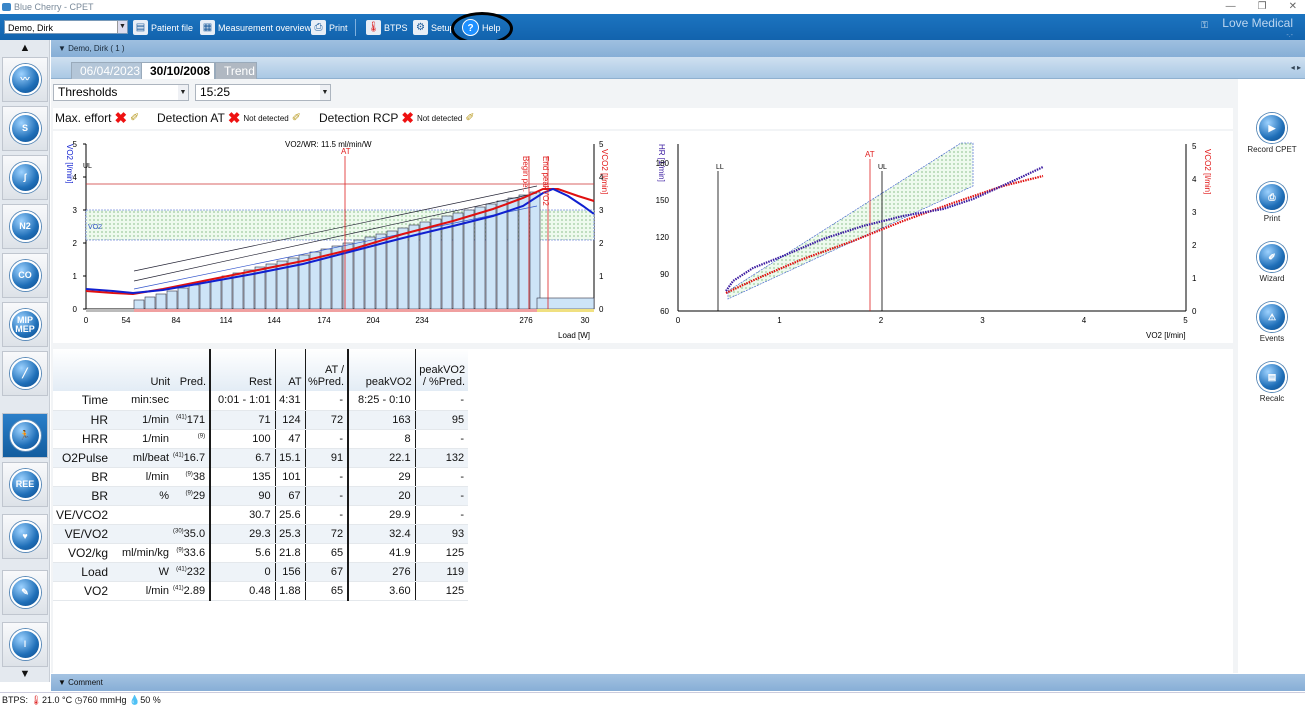  I want to click on at-cell: 156, so click(290, 572).